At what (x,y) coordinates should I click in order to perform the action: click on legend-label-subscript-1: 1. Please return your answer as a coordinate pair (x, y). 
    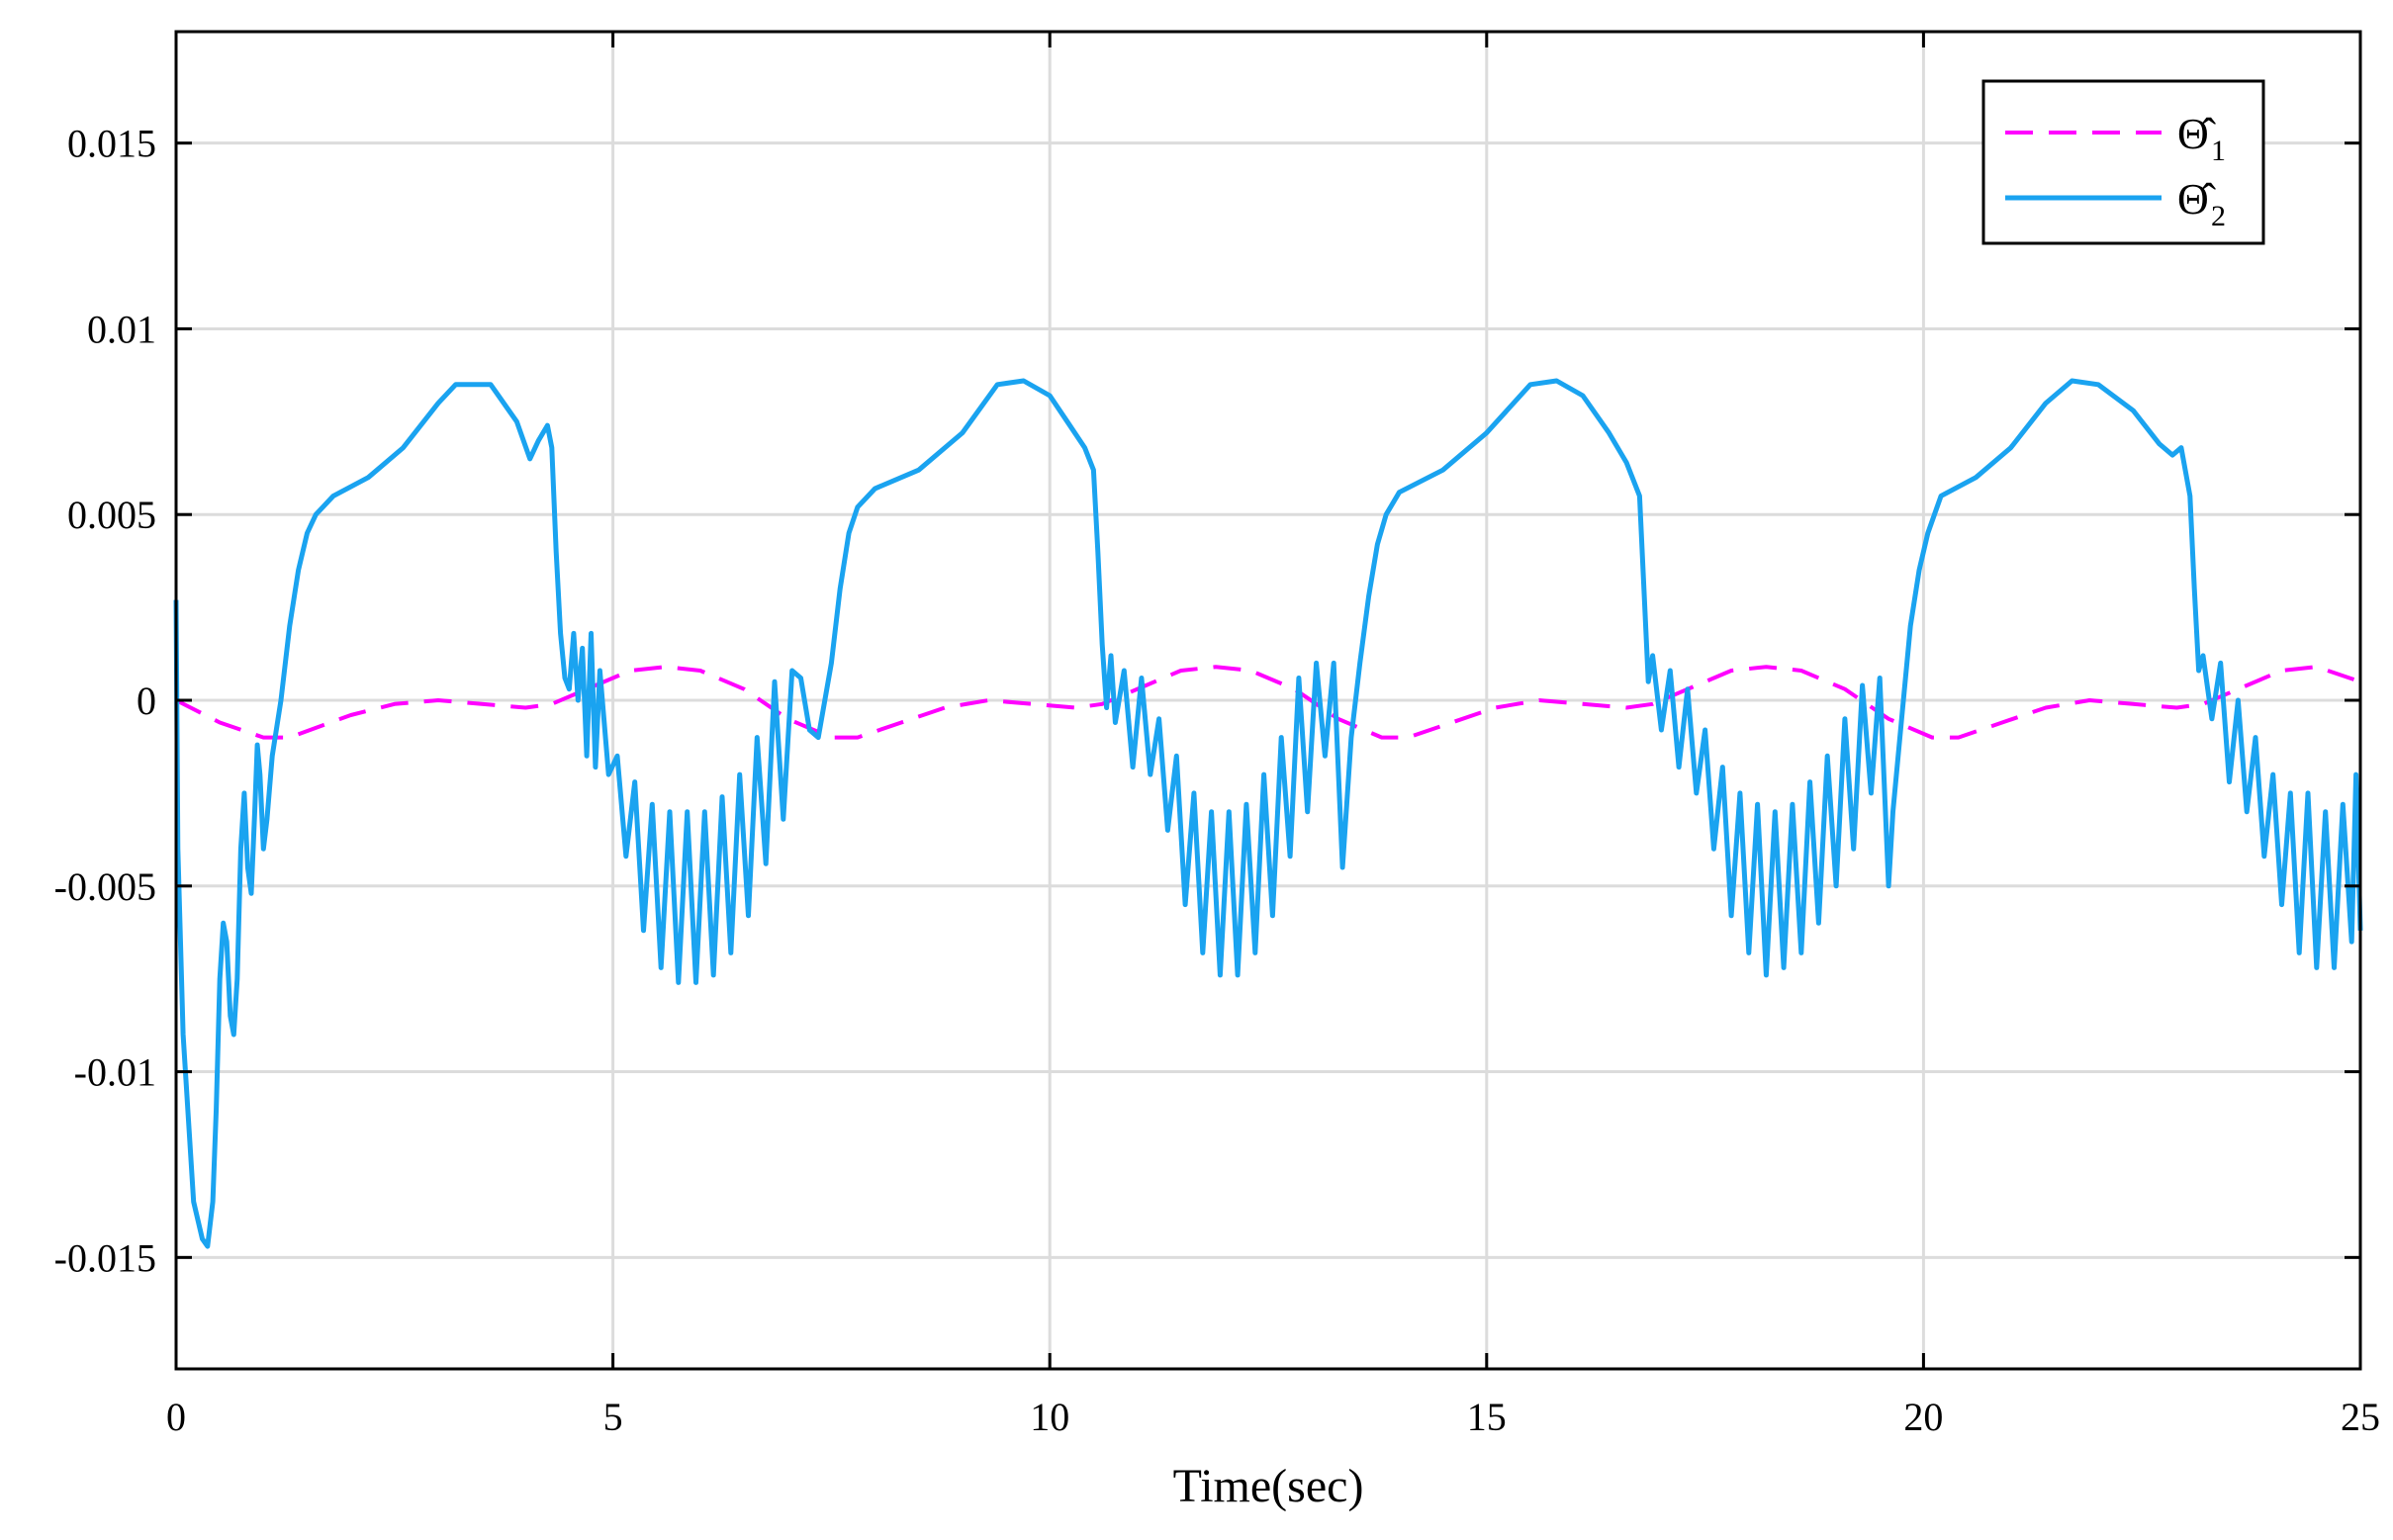
    Looking at the image, I should click on (2218, 151).